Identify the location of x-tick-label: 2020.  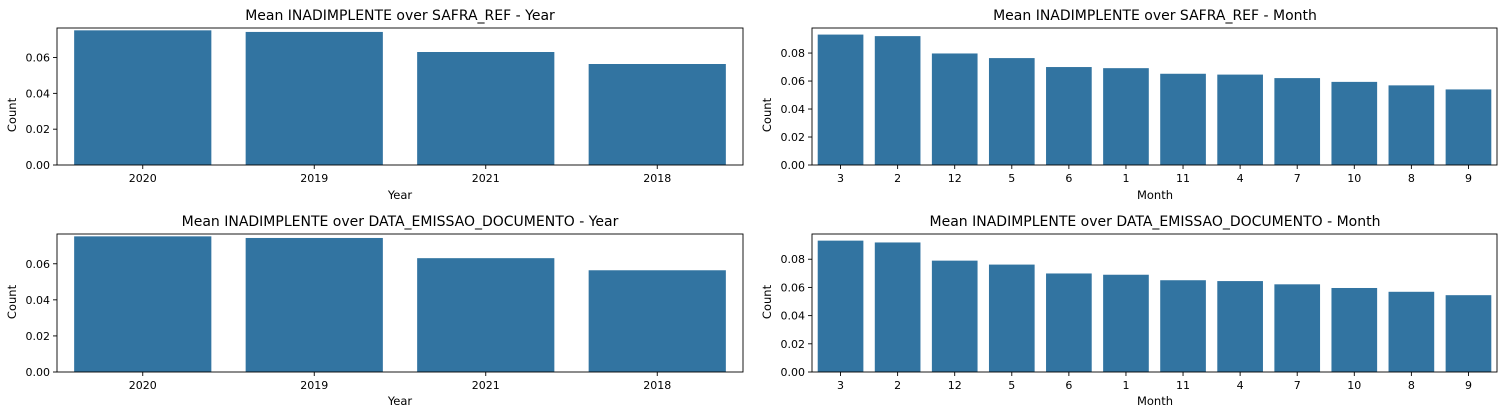
(143, 385).